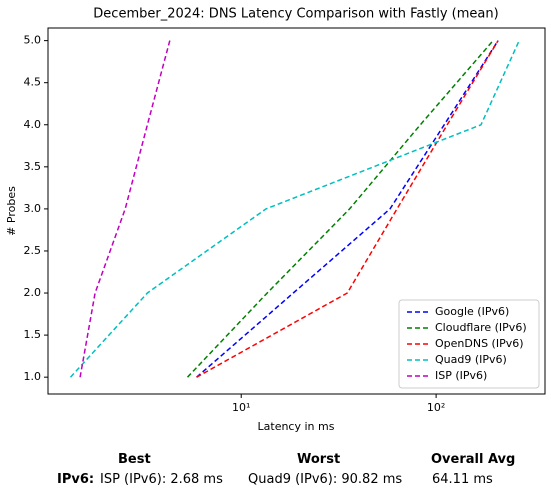 Image resolution: width=551 pixels, height=494 pixels. What do you see at coordinates (134, 459) in the screenshot?
I see `header: Best` at bounding box center [134, 459].